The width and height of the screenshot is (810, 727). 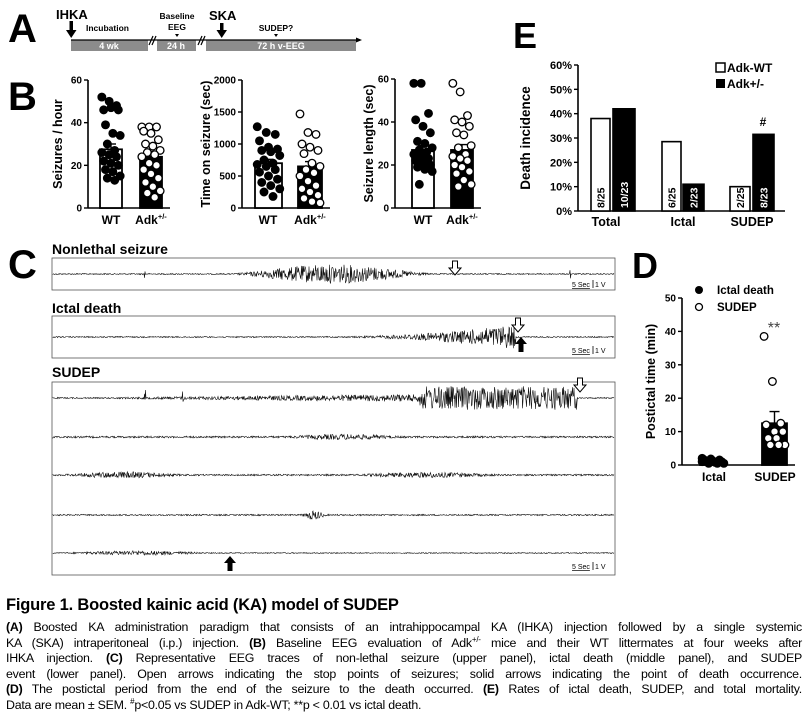 I want to click on eeg-box-nonlethal, so click(x=333, y=274).